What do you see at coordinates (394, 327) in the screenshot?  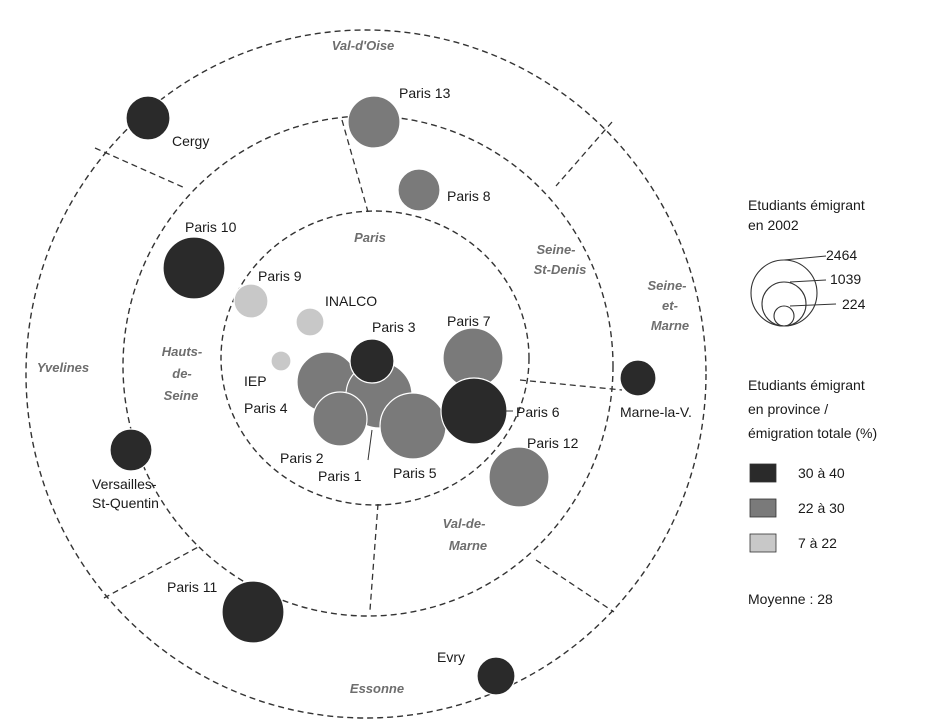 I see `label-paris3: Paris 3` at bounding box center [394, 327].